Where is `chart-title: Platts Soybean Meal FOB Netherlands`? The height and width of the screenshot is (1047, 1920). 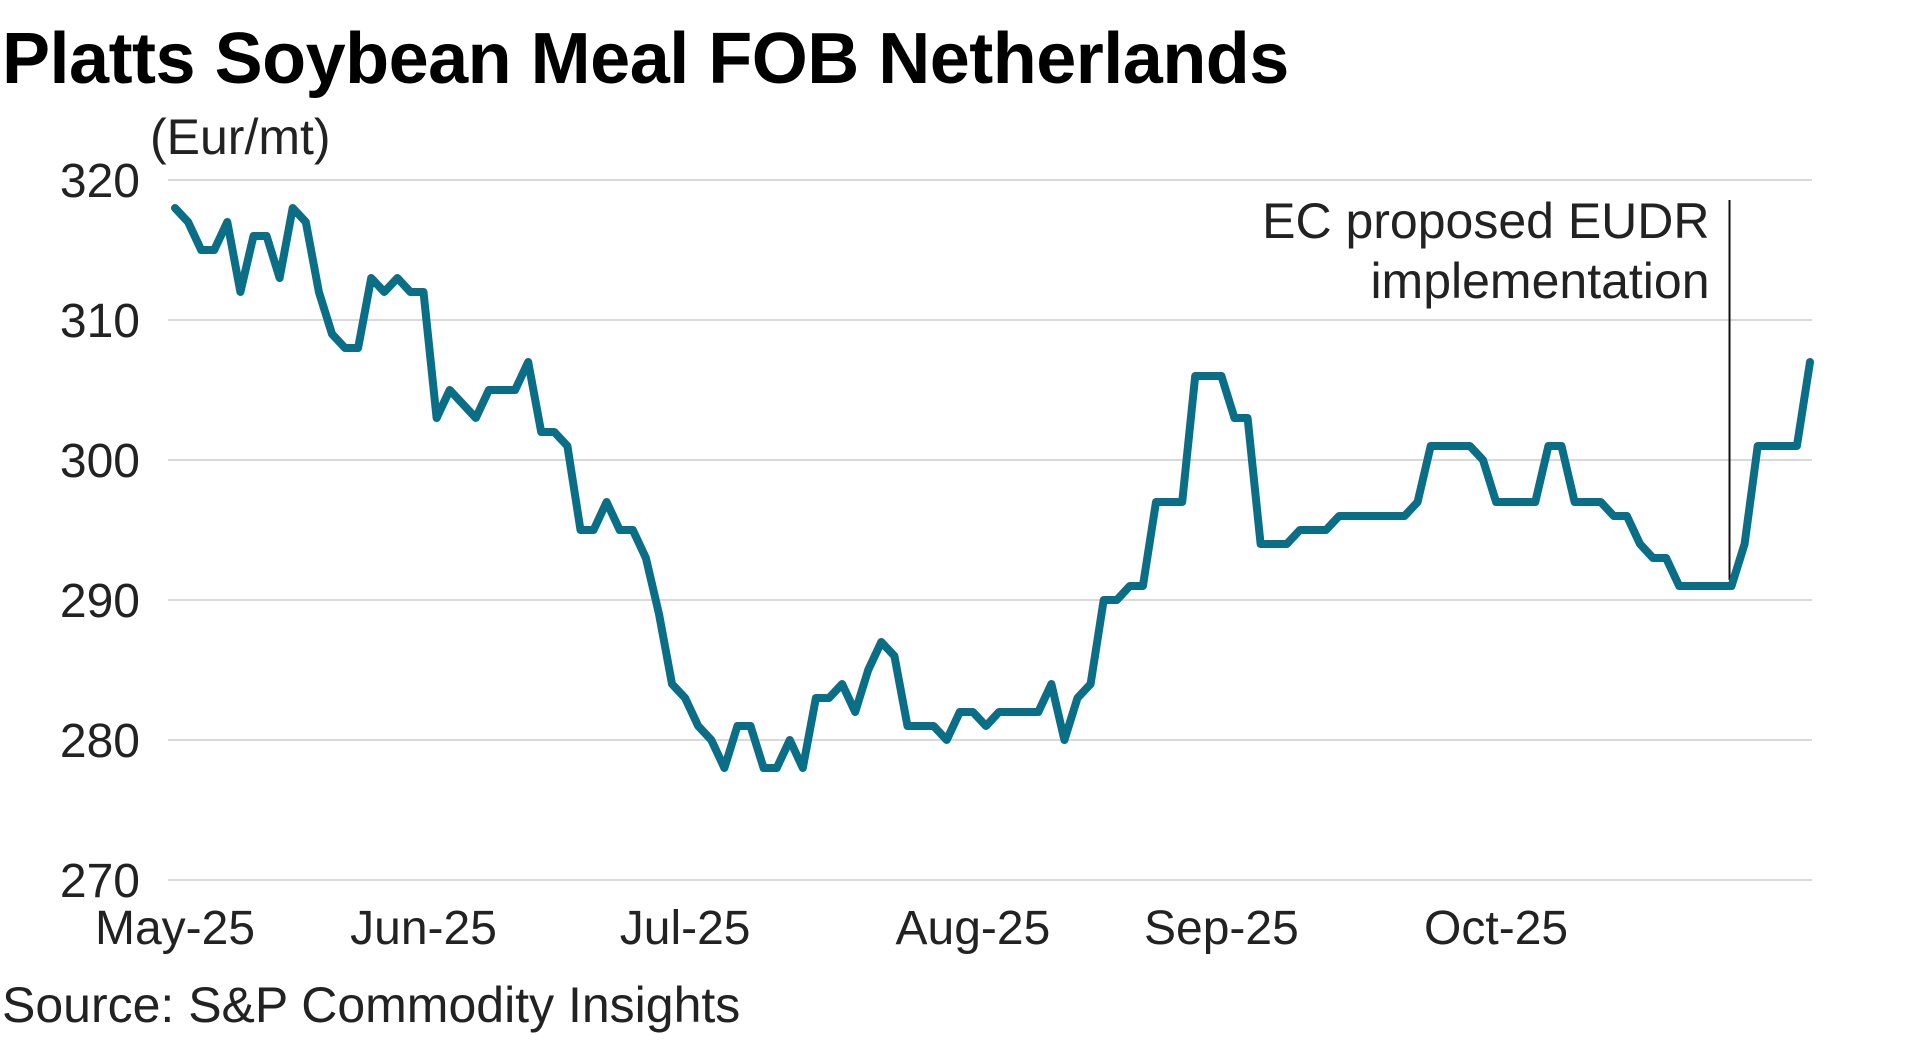
chart-title: Platts Soybean Meal FOB Netherlands is located at coordinates (645, 59).